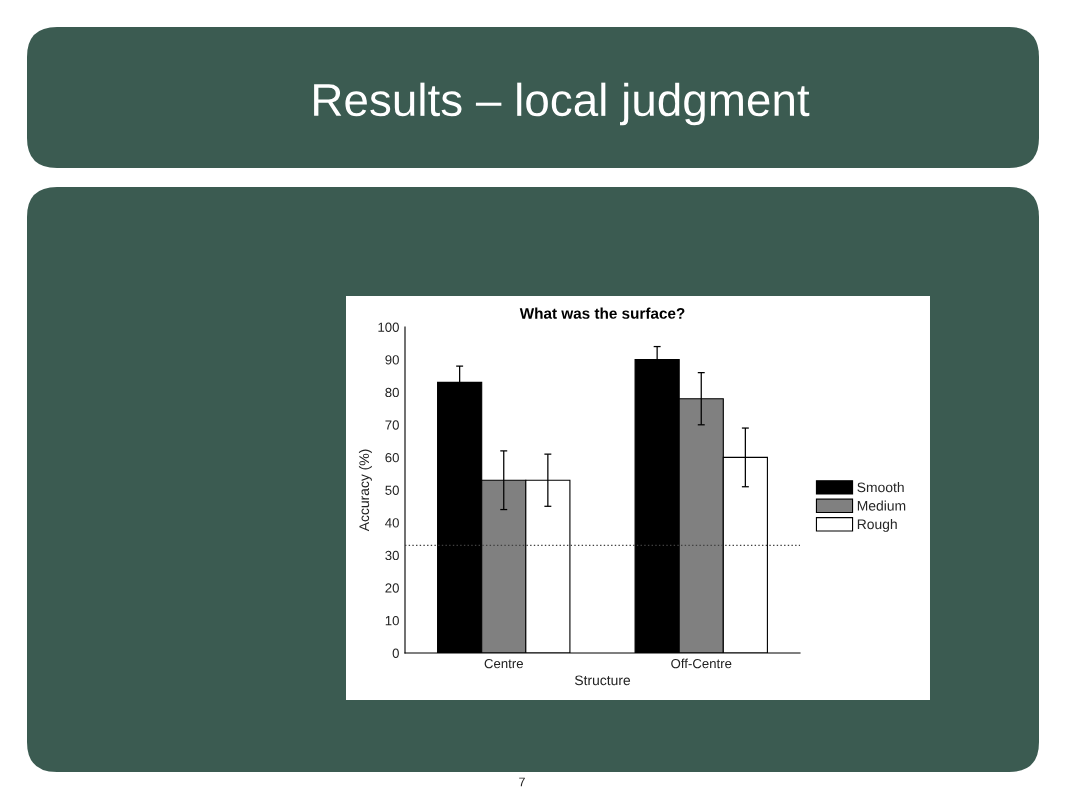  What do you see at coordinates (881, 505) in the screenshot?
I see `legend-label: Medium` at bounding box center [881, 505].